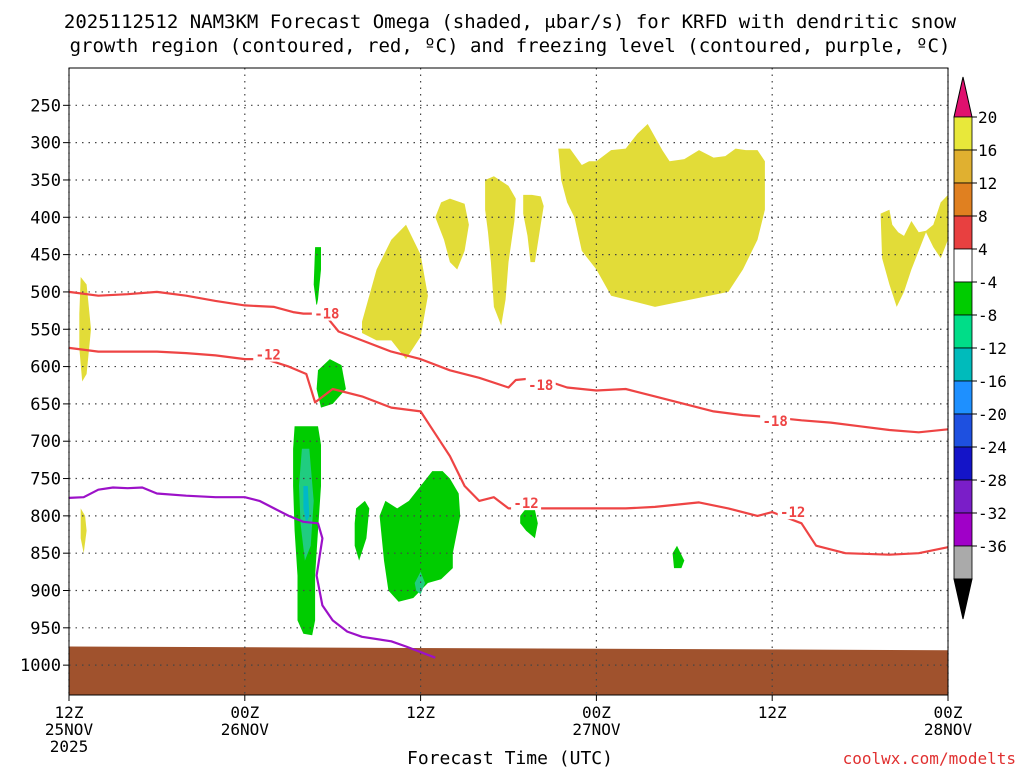 The width and height of the screenshot is (1024, 768). What do you see at coordinates (929, 758) in the screenshot?
I see `credit-text: coolwx.com/modelts` at bounding box center [929, 758].